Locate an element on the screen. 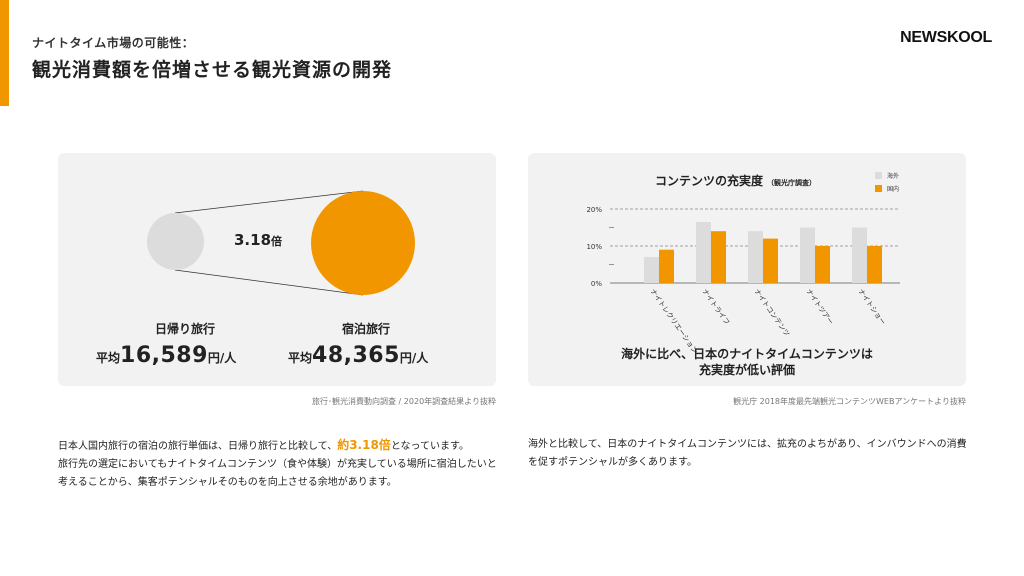 The image size is (1024, 576). legend-swatch-domestic is located at coordinates (878, 188).